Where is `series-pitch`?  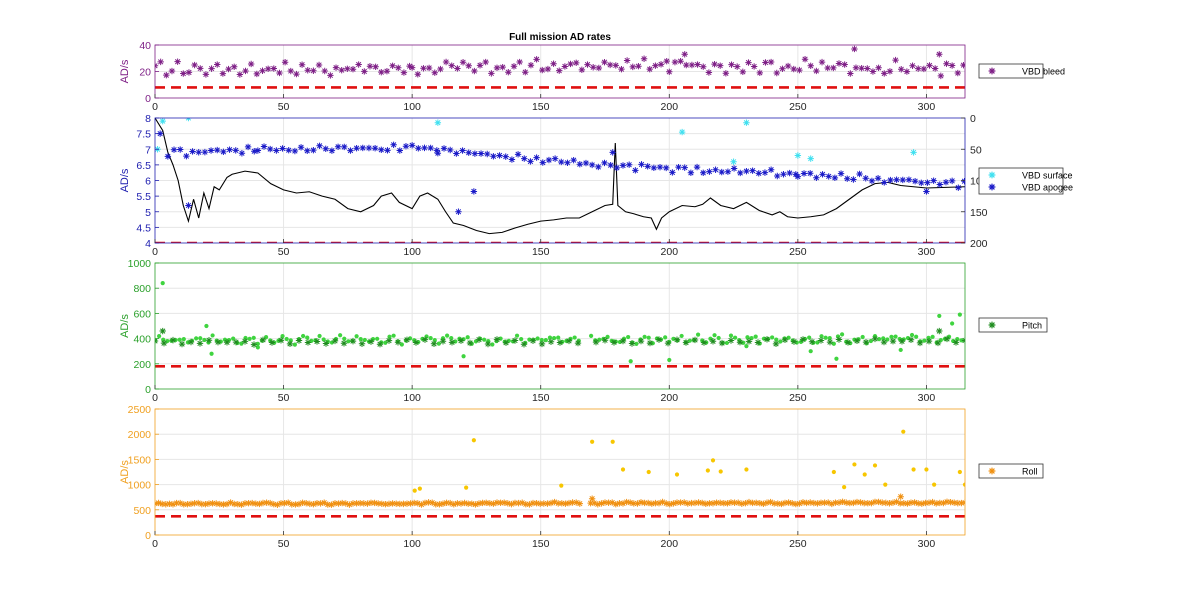 series-pitch is located at coordinates (560, 337).